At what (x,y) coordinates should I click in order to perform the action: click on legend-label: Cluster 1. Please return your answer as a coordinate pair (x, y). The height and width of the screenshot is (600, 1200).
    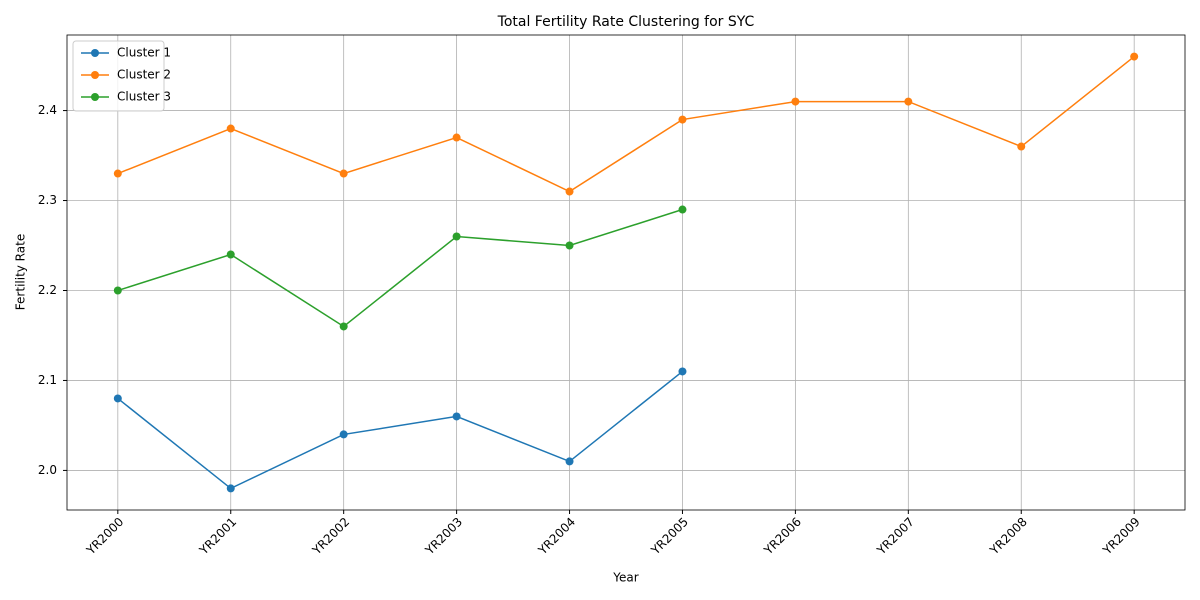
    Looking at the image, I should click on (144, 53).